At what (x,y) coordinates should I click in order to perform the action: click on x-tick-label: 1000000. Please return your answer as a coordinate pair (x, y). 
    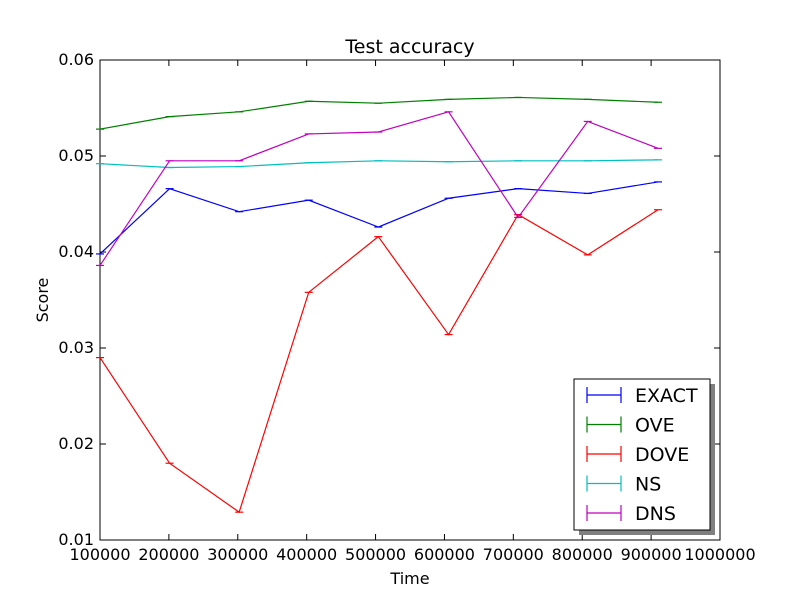
    Looking at the image, I should click on (719, 554).